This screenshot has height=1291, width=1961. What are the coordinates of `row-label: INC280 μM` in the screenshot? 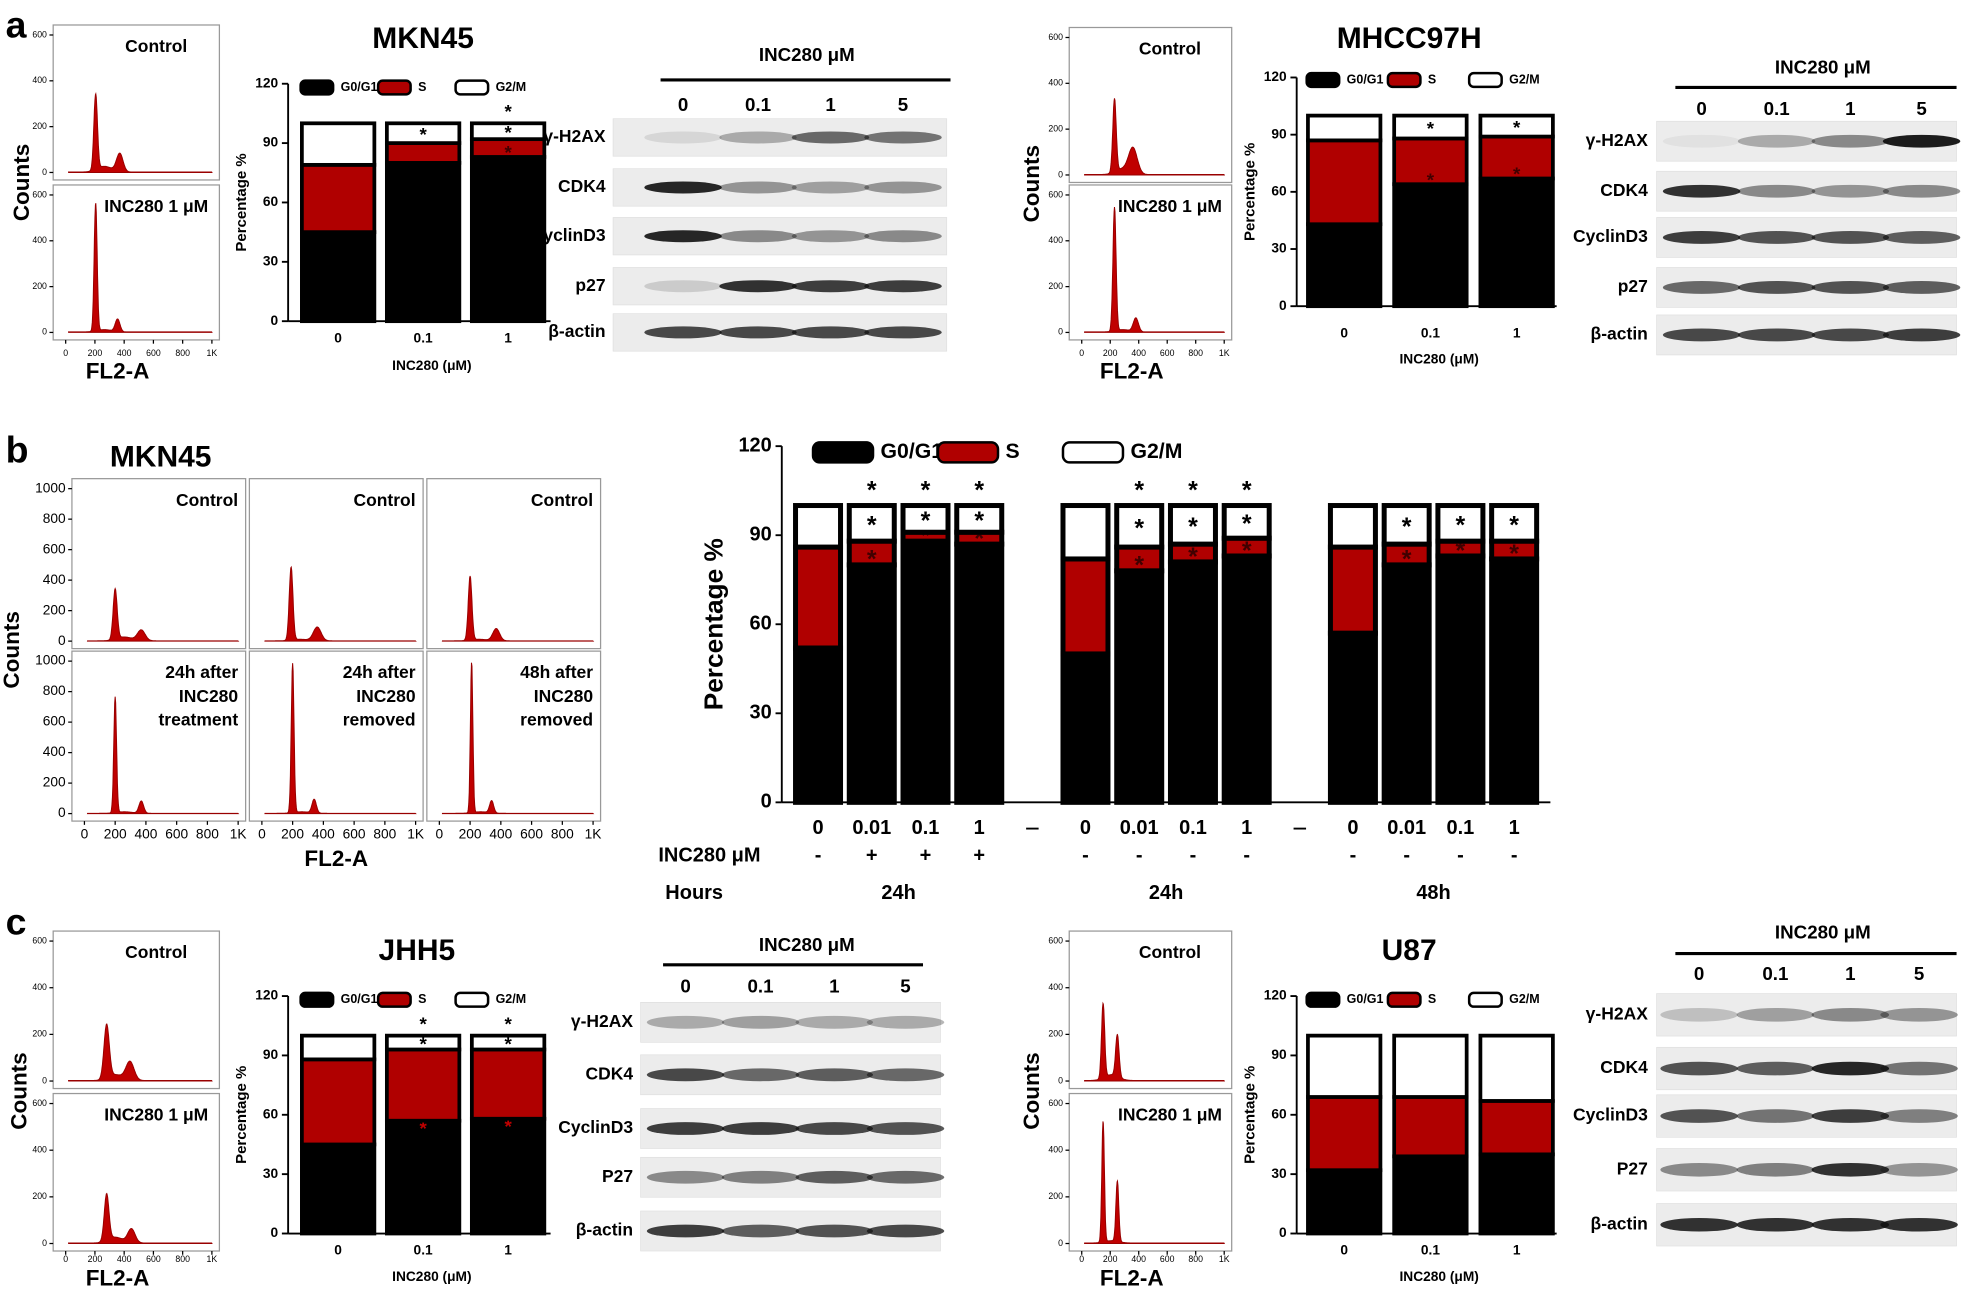 It's located at (709, 855).